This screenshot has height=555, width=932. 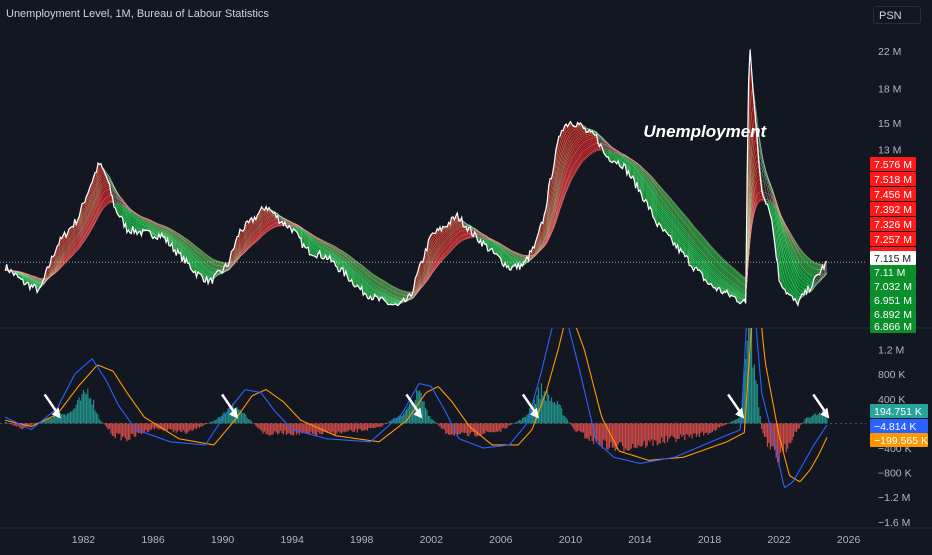 What do you see at coordinates (362, 540) in the screenshot?
I see `time-axis-tick: 1998` at bounding box center [362, 540].